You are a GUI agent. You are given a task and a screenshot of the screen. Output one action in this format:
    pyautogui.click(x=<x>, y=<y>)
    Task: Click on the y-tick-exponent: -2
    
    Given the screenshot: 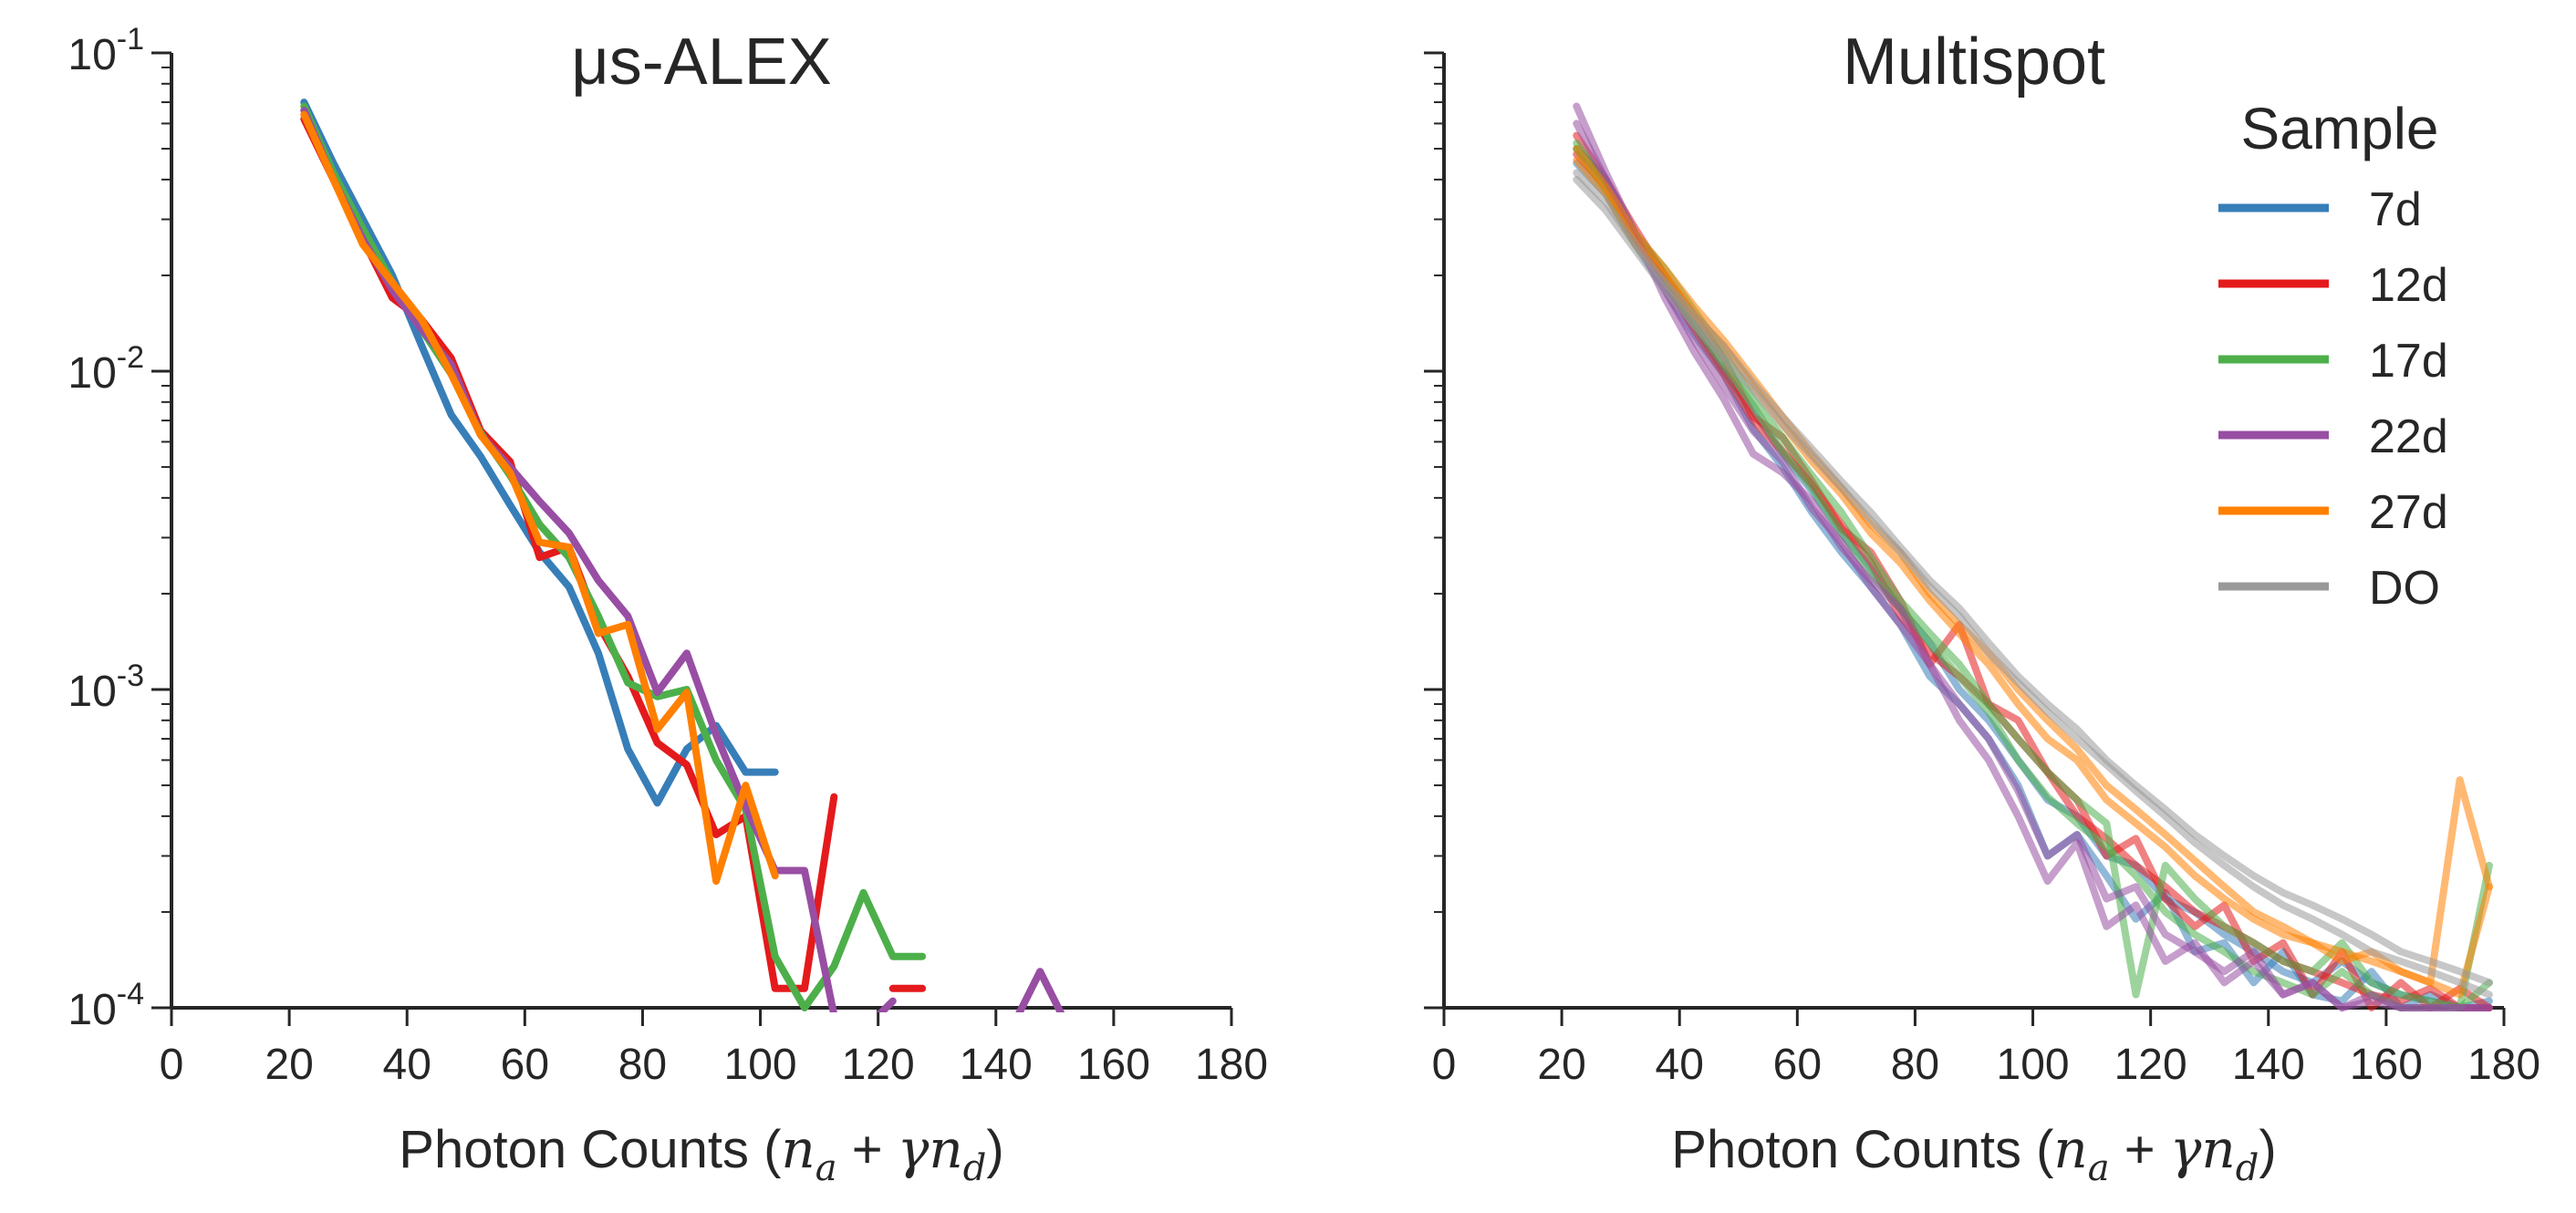 What is the action you would take?
    pyautogui.click(x=130, y=357)
    